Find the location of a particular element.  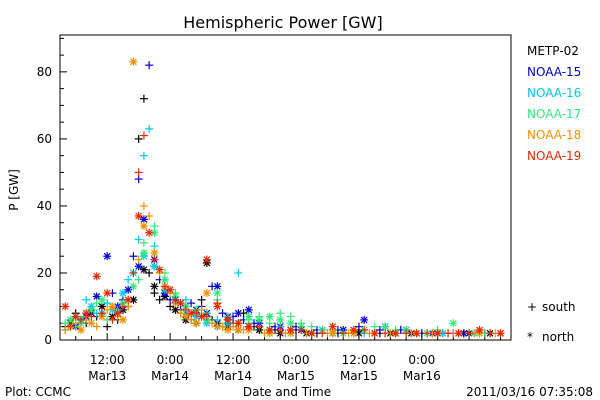

marker-legend-label: south is located at coordinates (559, 307).